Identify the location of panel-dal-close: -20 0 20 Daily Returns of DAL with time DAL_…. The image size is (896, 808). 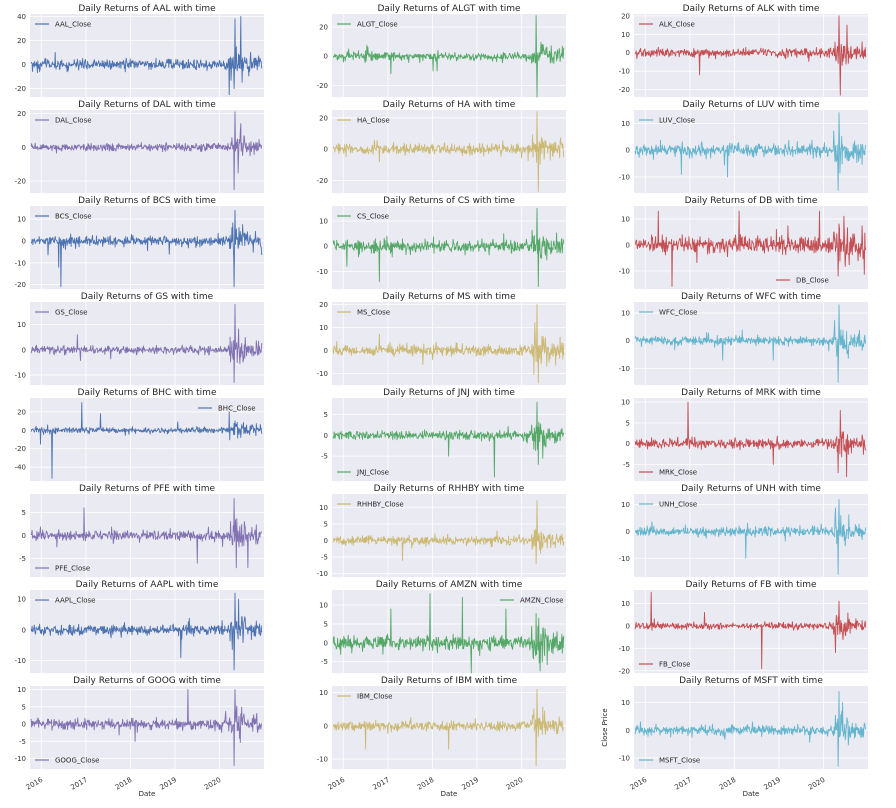
(139, 146).